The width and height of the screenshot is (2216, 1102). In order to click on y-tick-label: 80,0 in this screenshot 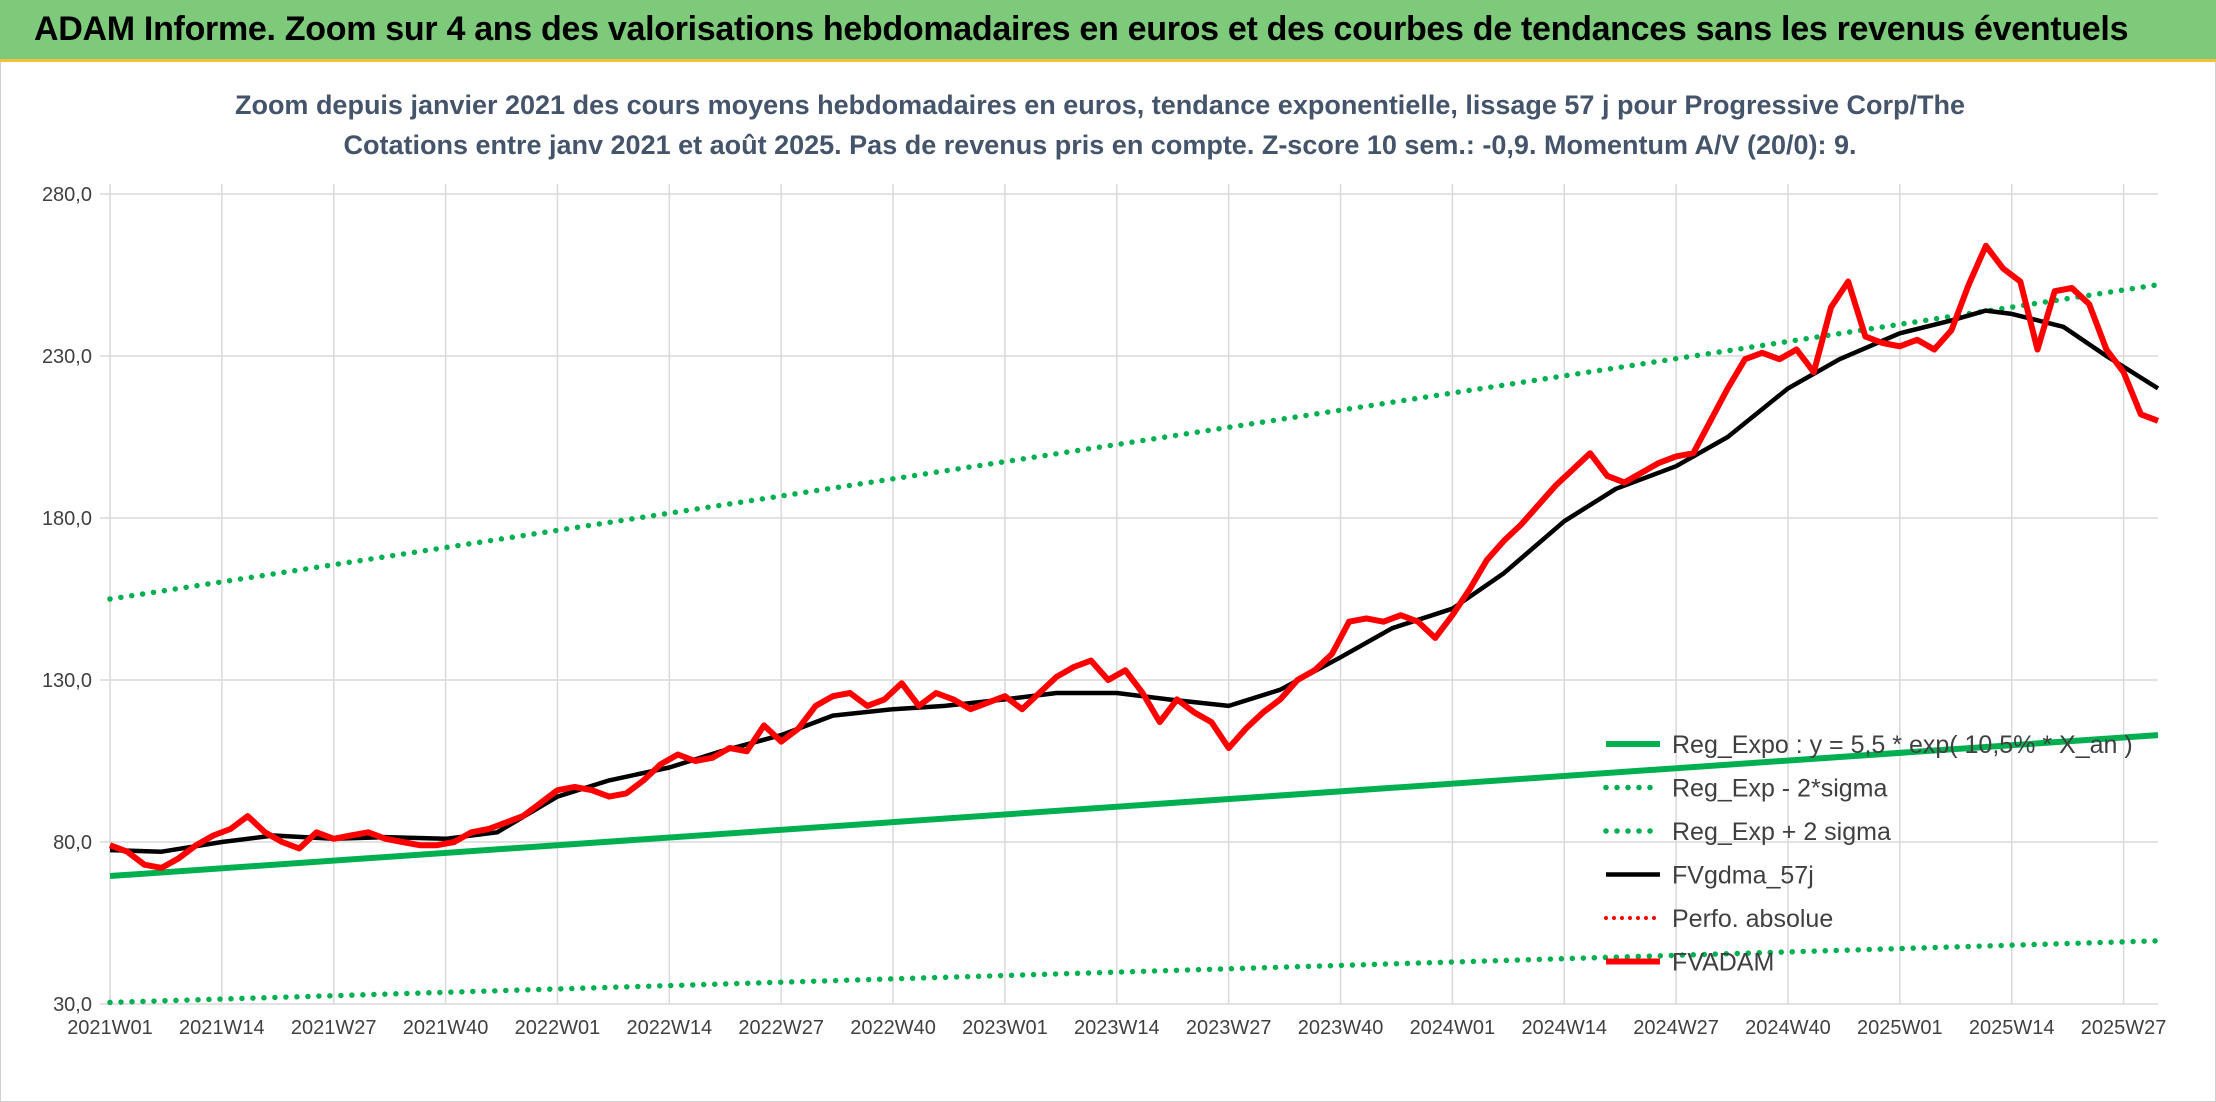, I will do `click(72, 843)`.